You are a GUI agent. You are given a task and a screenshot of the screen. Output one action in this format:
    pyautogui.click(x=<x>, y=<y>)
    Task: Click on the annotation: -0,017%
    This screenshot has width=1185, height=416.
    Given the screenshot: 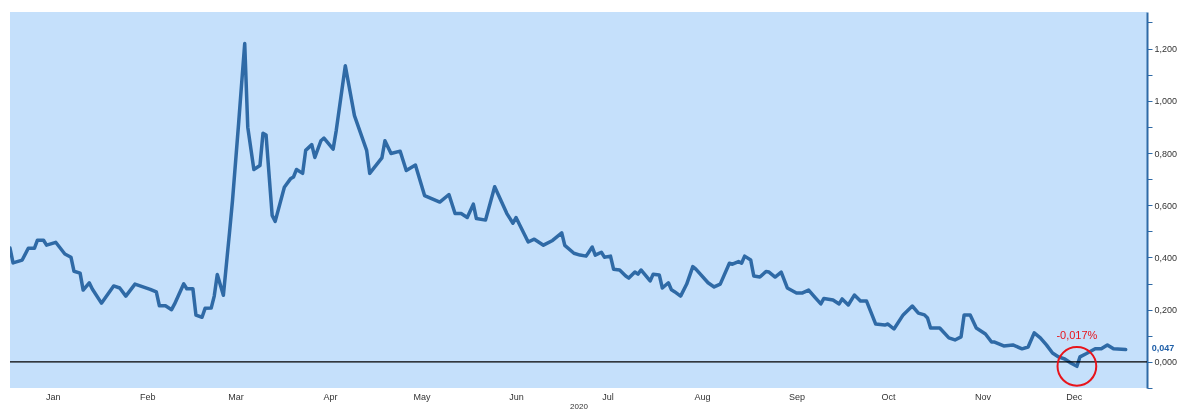 What is the action you would take?
    pyautogui.click(x=1077, y=335)
    